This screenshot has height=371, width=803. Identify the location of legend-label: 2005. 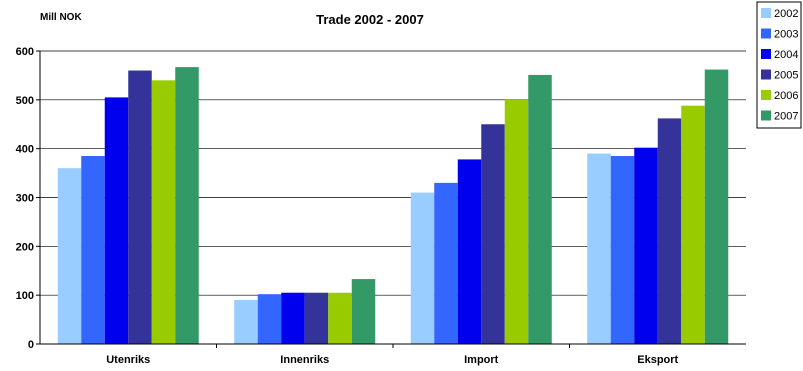
(786, 76).